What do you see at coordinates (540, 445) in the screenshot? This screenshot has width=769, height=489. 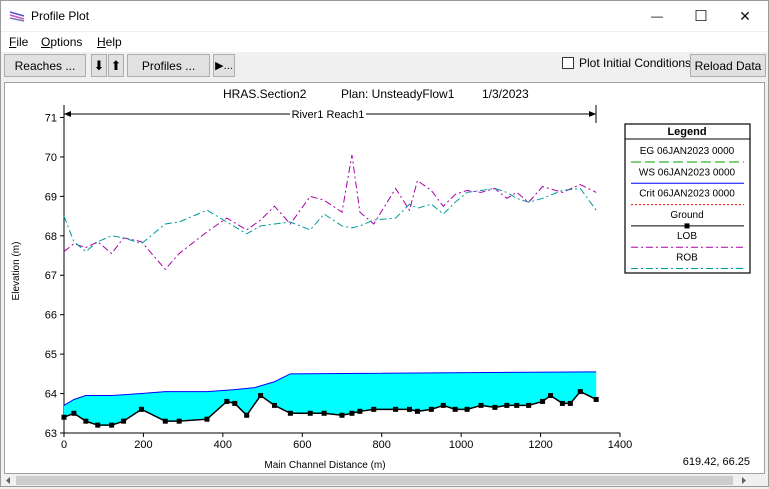 I see `x-tick-label: 1200` at bounding box center [540, 445].